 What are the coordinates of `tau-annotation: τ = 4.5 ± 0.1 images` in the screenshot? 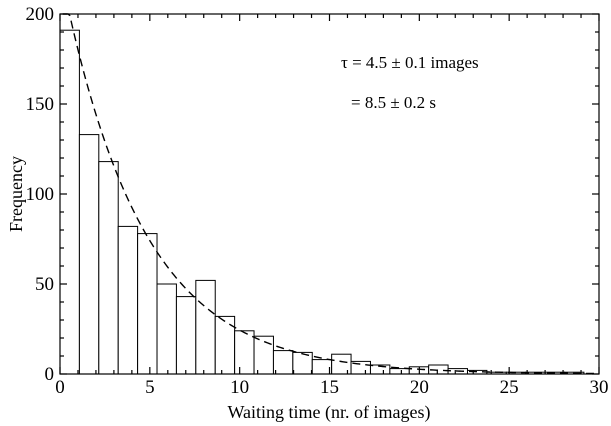 It's located at (410, 62).